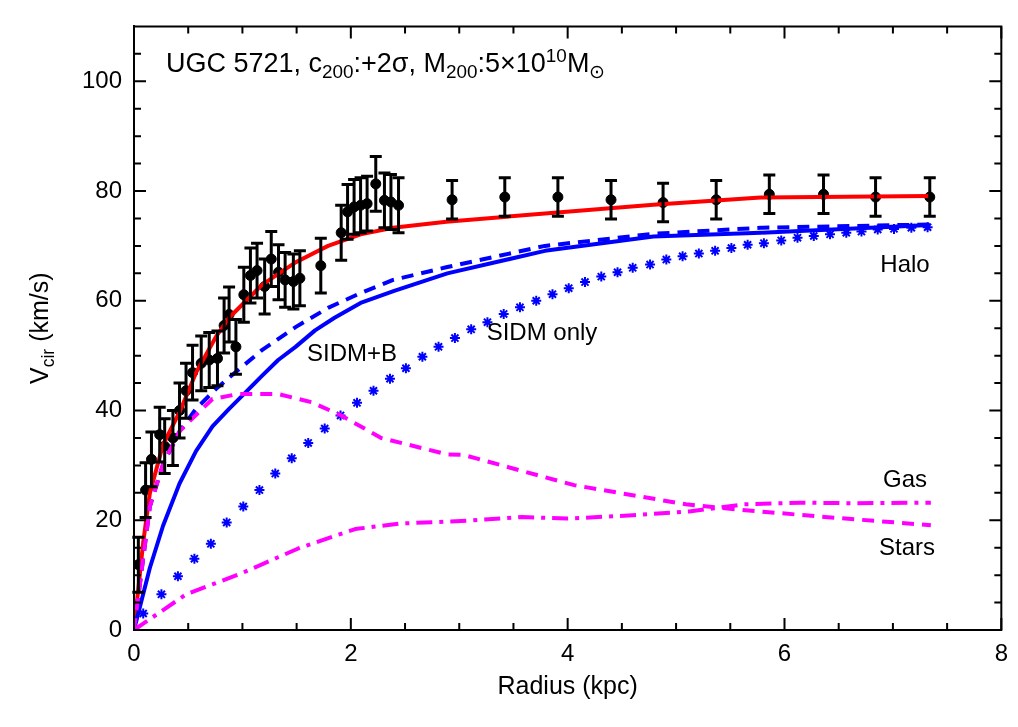 The width and height of the screenshot is (1018, 727). What do you see at coordinates (542, 331) in the screenshot?
I see `series-label: SIDM only` at bounding box center [542, 331].